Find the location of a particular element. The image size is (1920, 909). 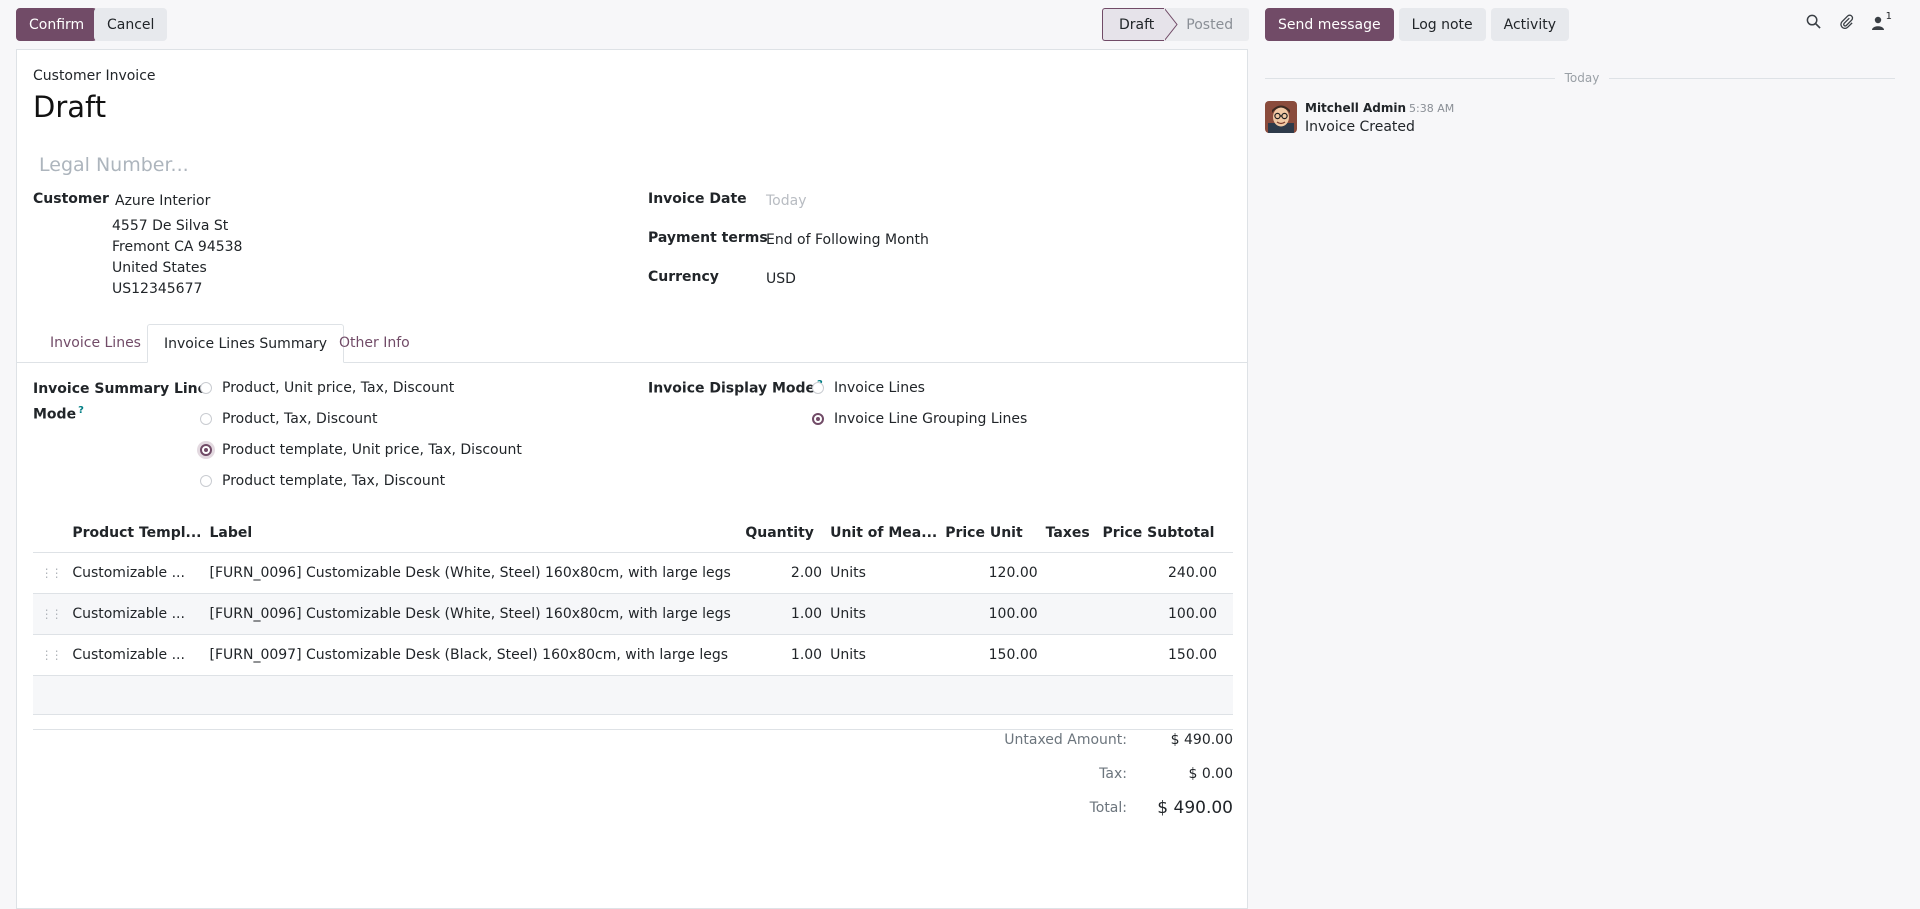

display-mode-label-text: Invoice Display Mode is located at coordinates (732, 388).